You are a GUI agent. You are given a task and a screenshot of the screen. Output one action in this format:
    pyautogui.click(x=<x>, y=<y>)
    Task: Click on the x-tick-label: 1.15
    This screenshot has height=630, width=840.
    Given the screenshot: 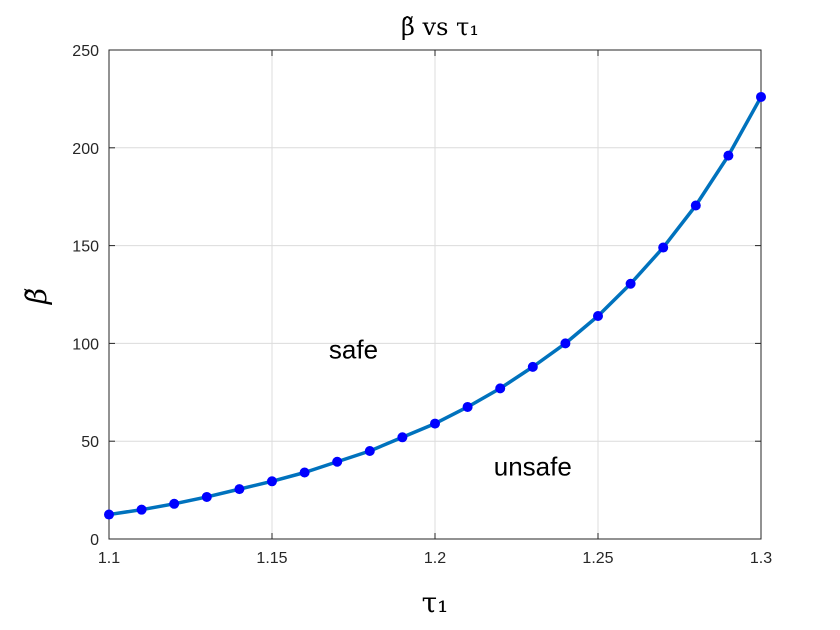 What is the action you would take?
    pyautogui.click(x=271, y=558)
    